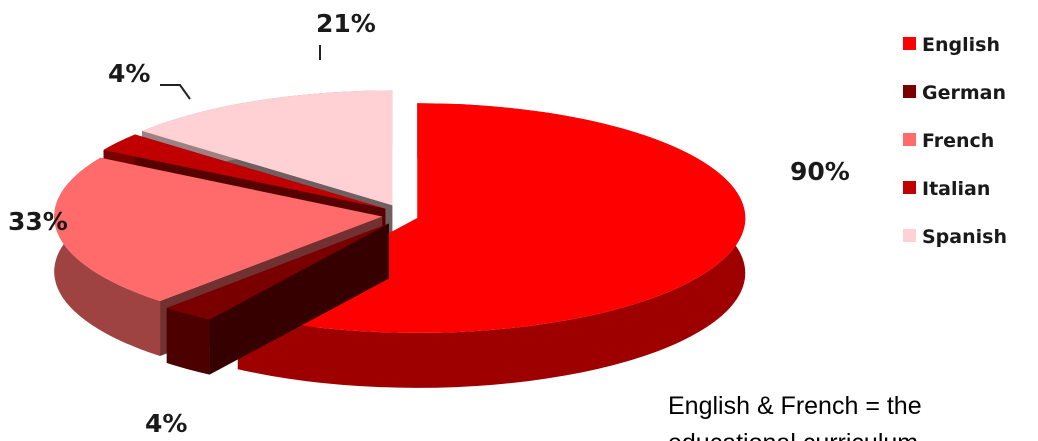  Describe the element at coordinates (277, 271) in the screenshot. I see `pie-slice-german` at that location.